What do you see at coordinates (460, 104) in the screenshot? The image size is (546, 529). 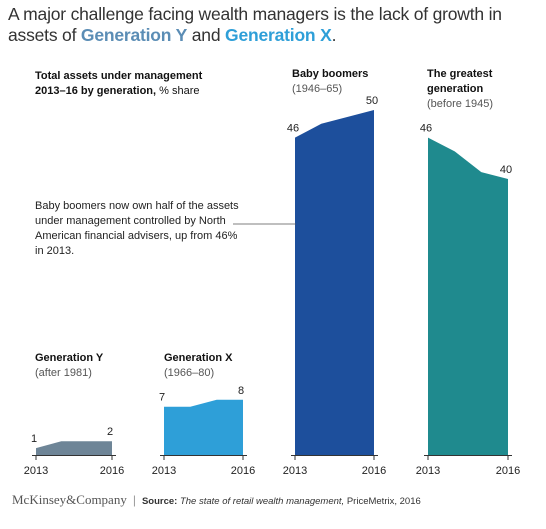 I see `label-years: (before 1945)` at bounding box center [460, 104].